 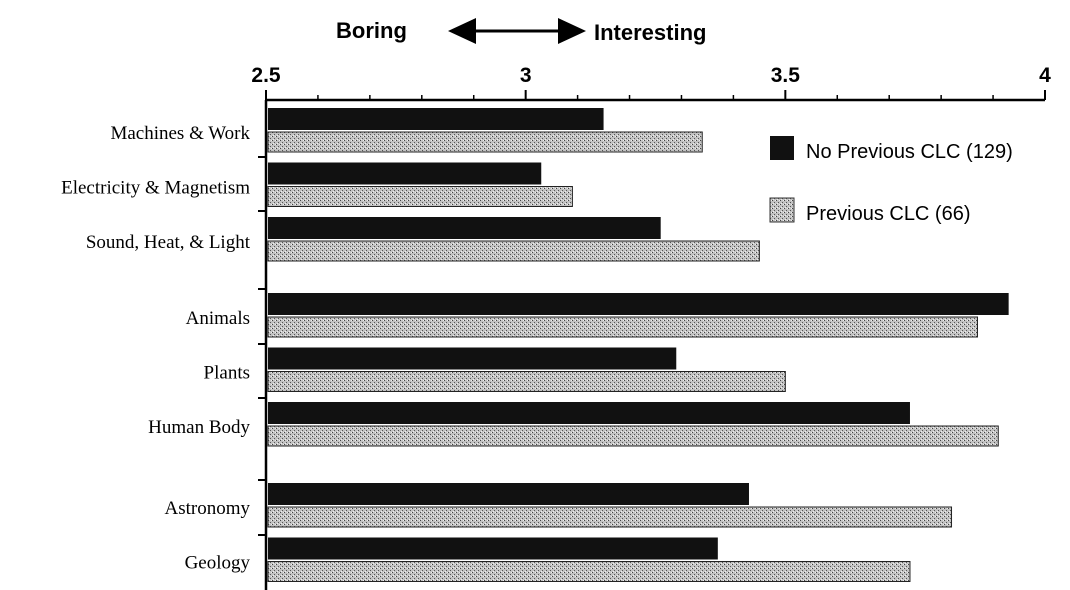 I want to click on category-label: Astronomy, so click(x=208, y=508).